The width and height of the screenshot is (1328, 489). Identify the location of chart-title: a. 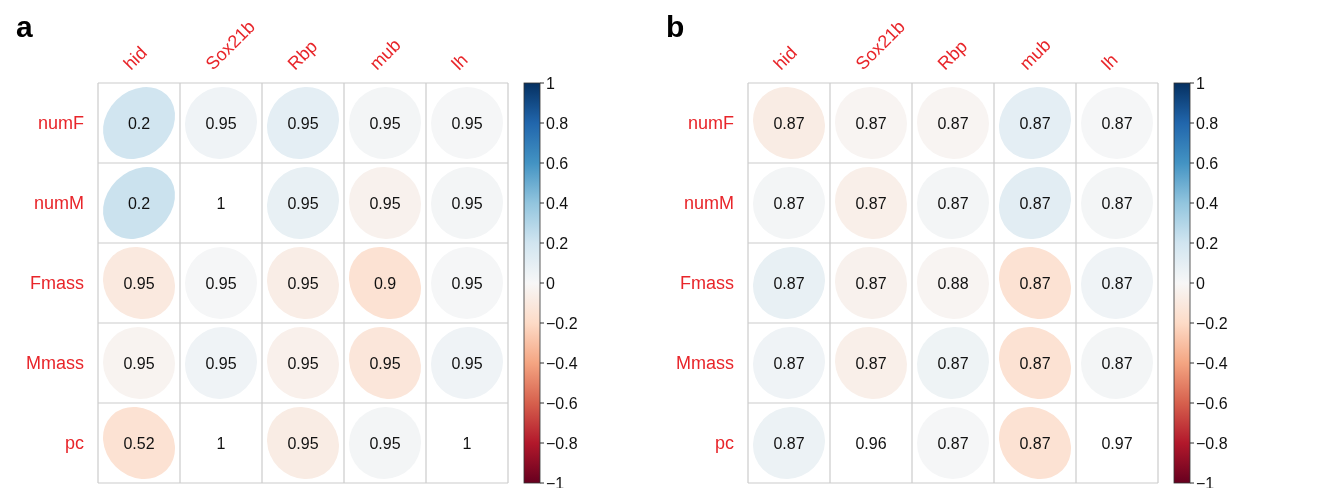
(24, 27).